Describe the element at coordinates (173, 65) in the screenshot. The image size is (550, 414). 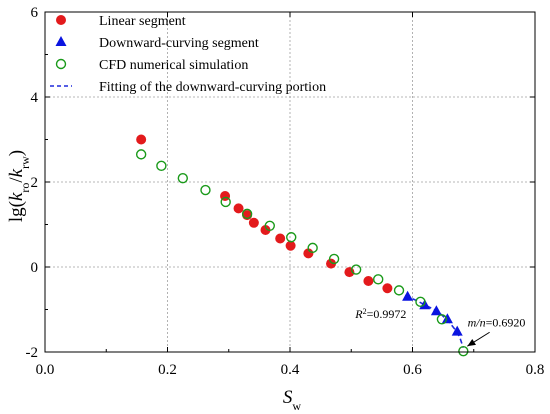
I see `legend-label: CFD numerical simulation` at that location.